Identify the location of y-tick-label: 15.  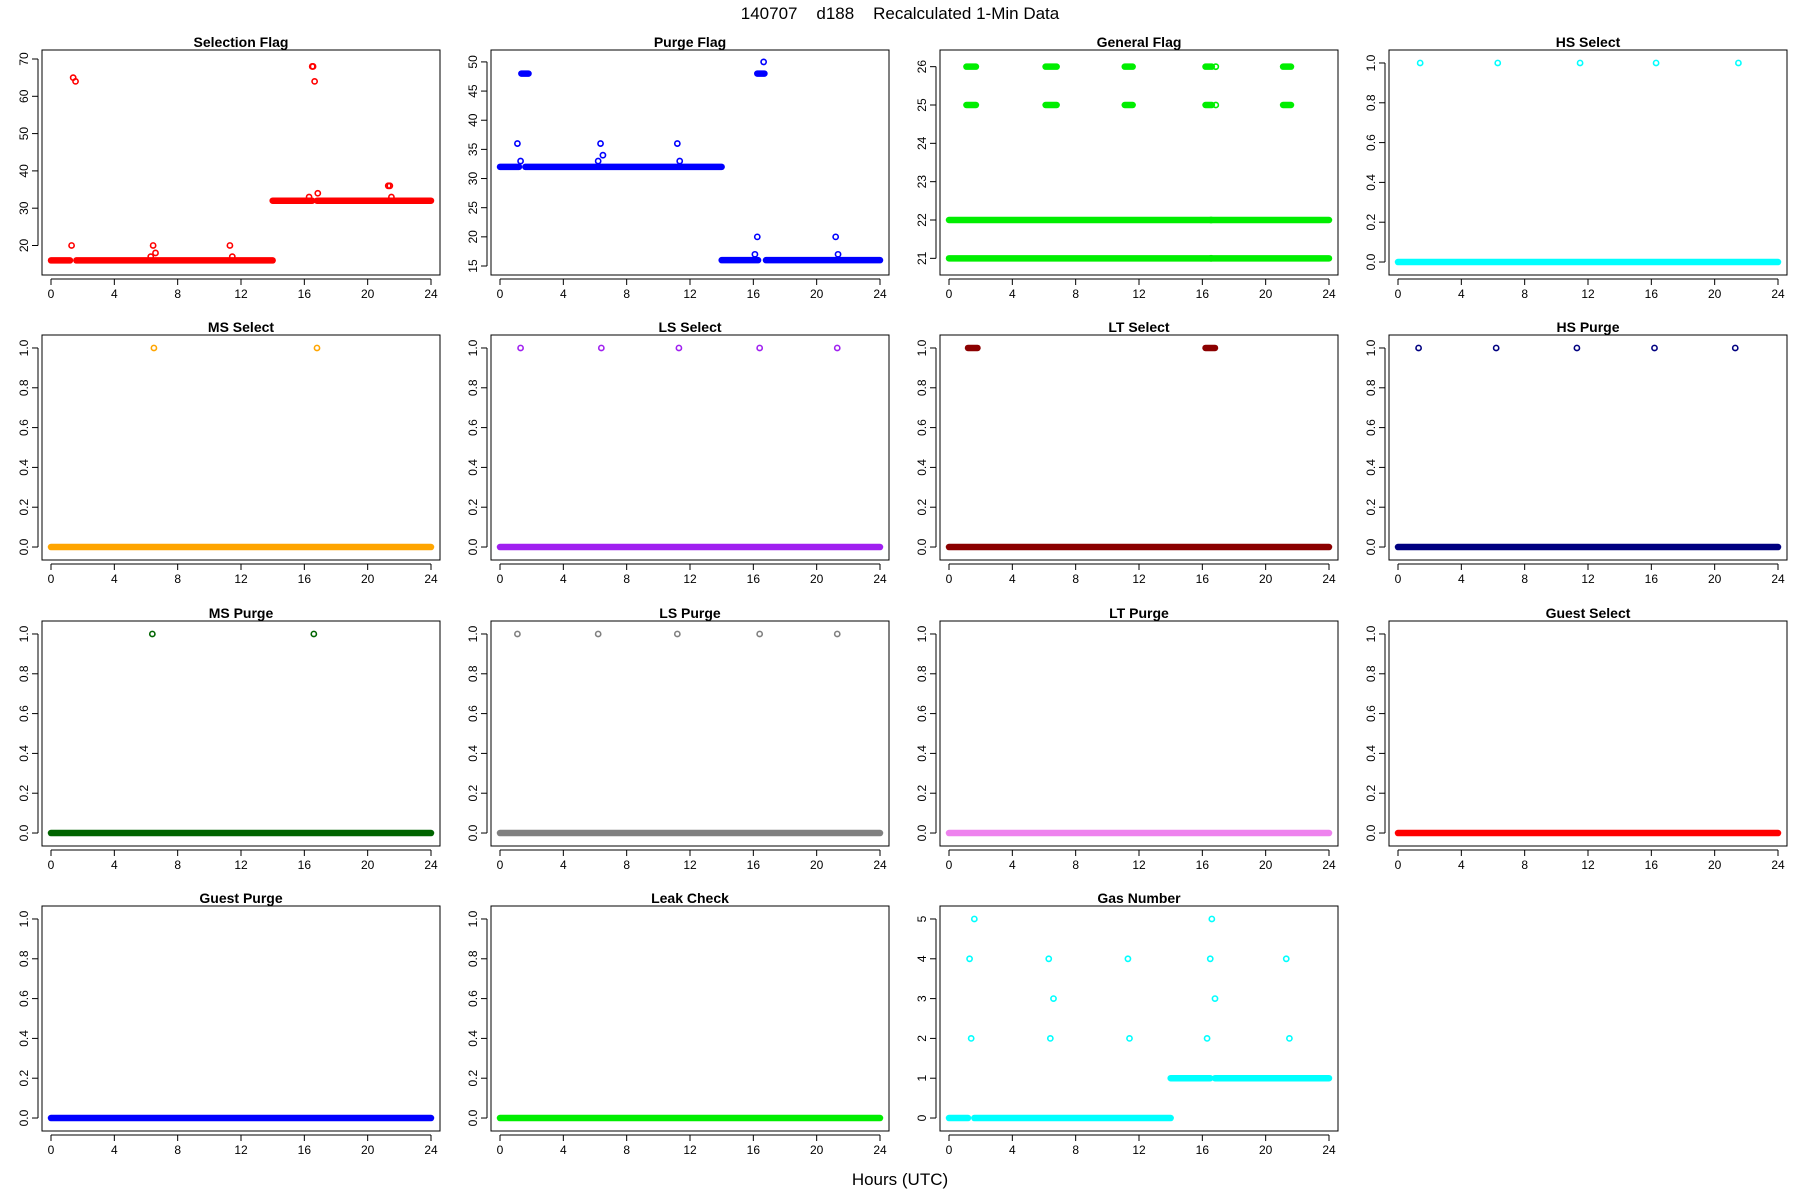
(473, 266).